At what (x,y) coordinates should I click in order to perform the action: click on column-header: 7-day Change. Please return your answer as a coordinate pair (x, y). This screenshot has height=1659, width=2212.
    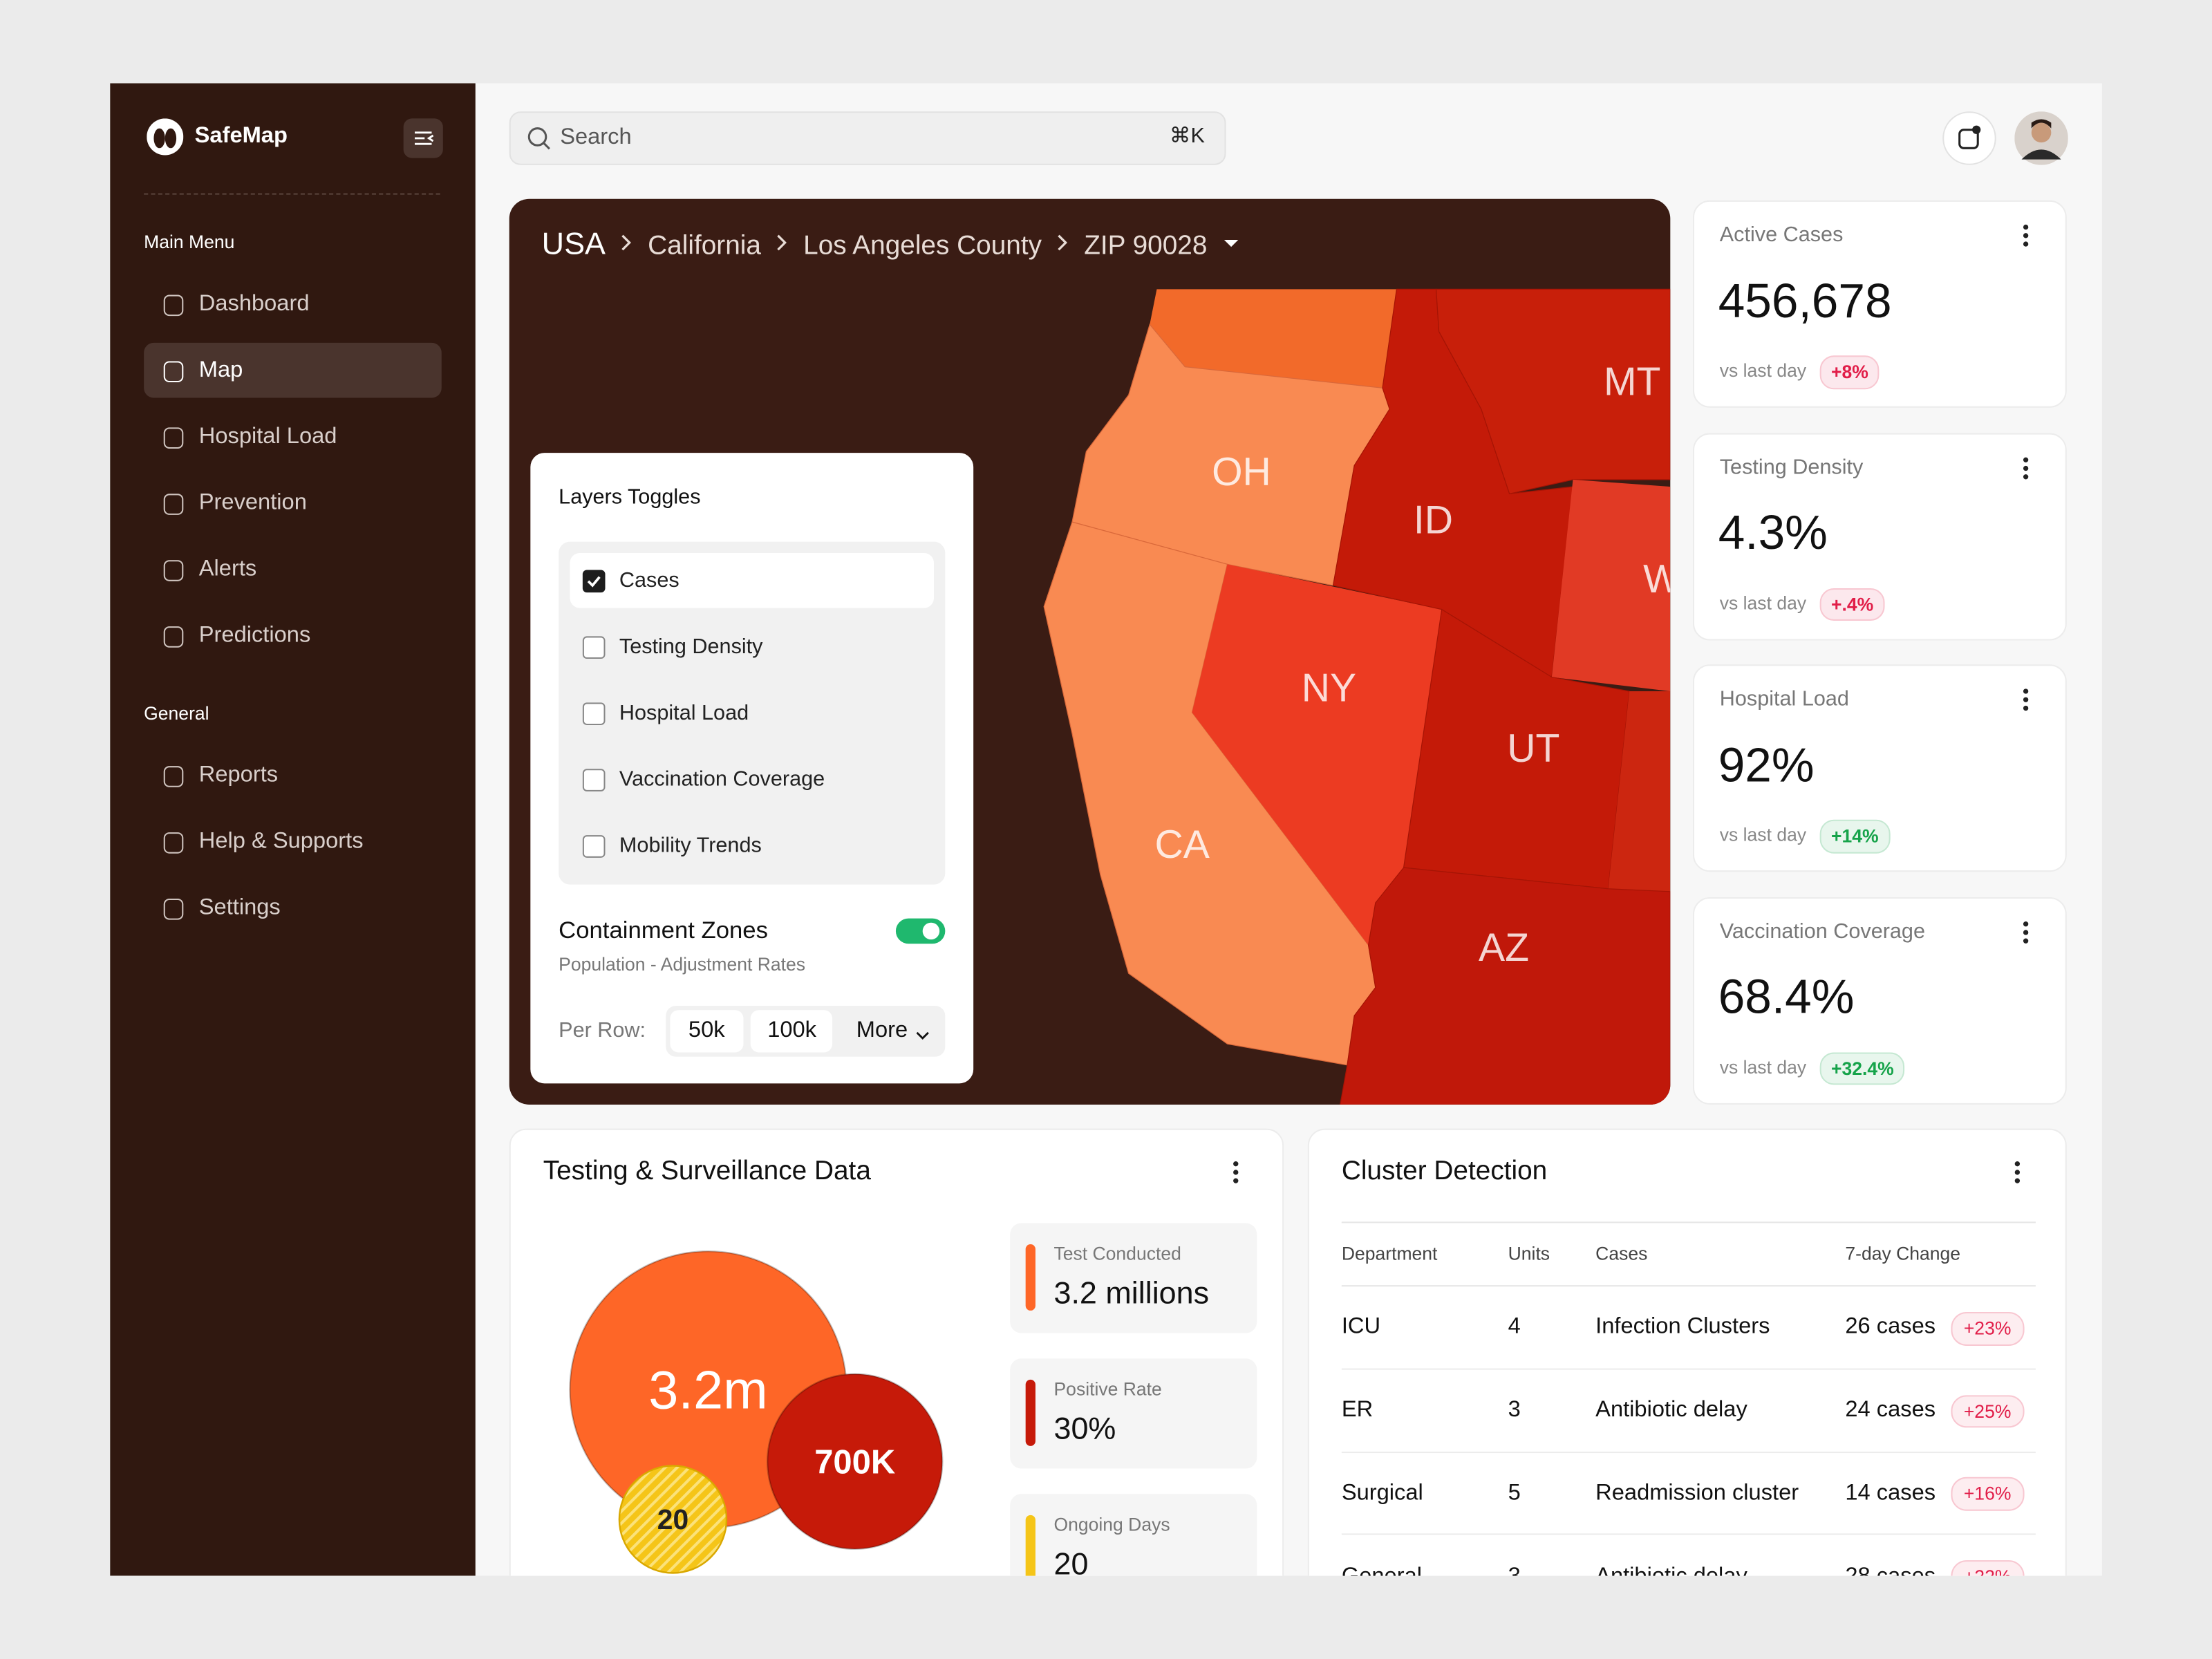
    Looking at the image, I should click on (1903, 1253).